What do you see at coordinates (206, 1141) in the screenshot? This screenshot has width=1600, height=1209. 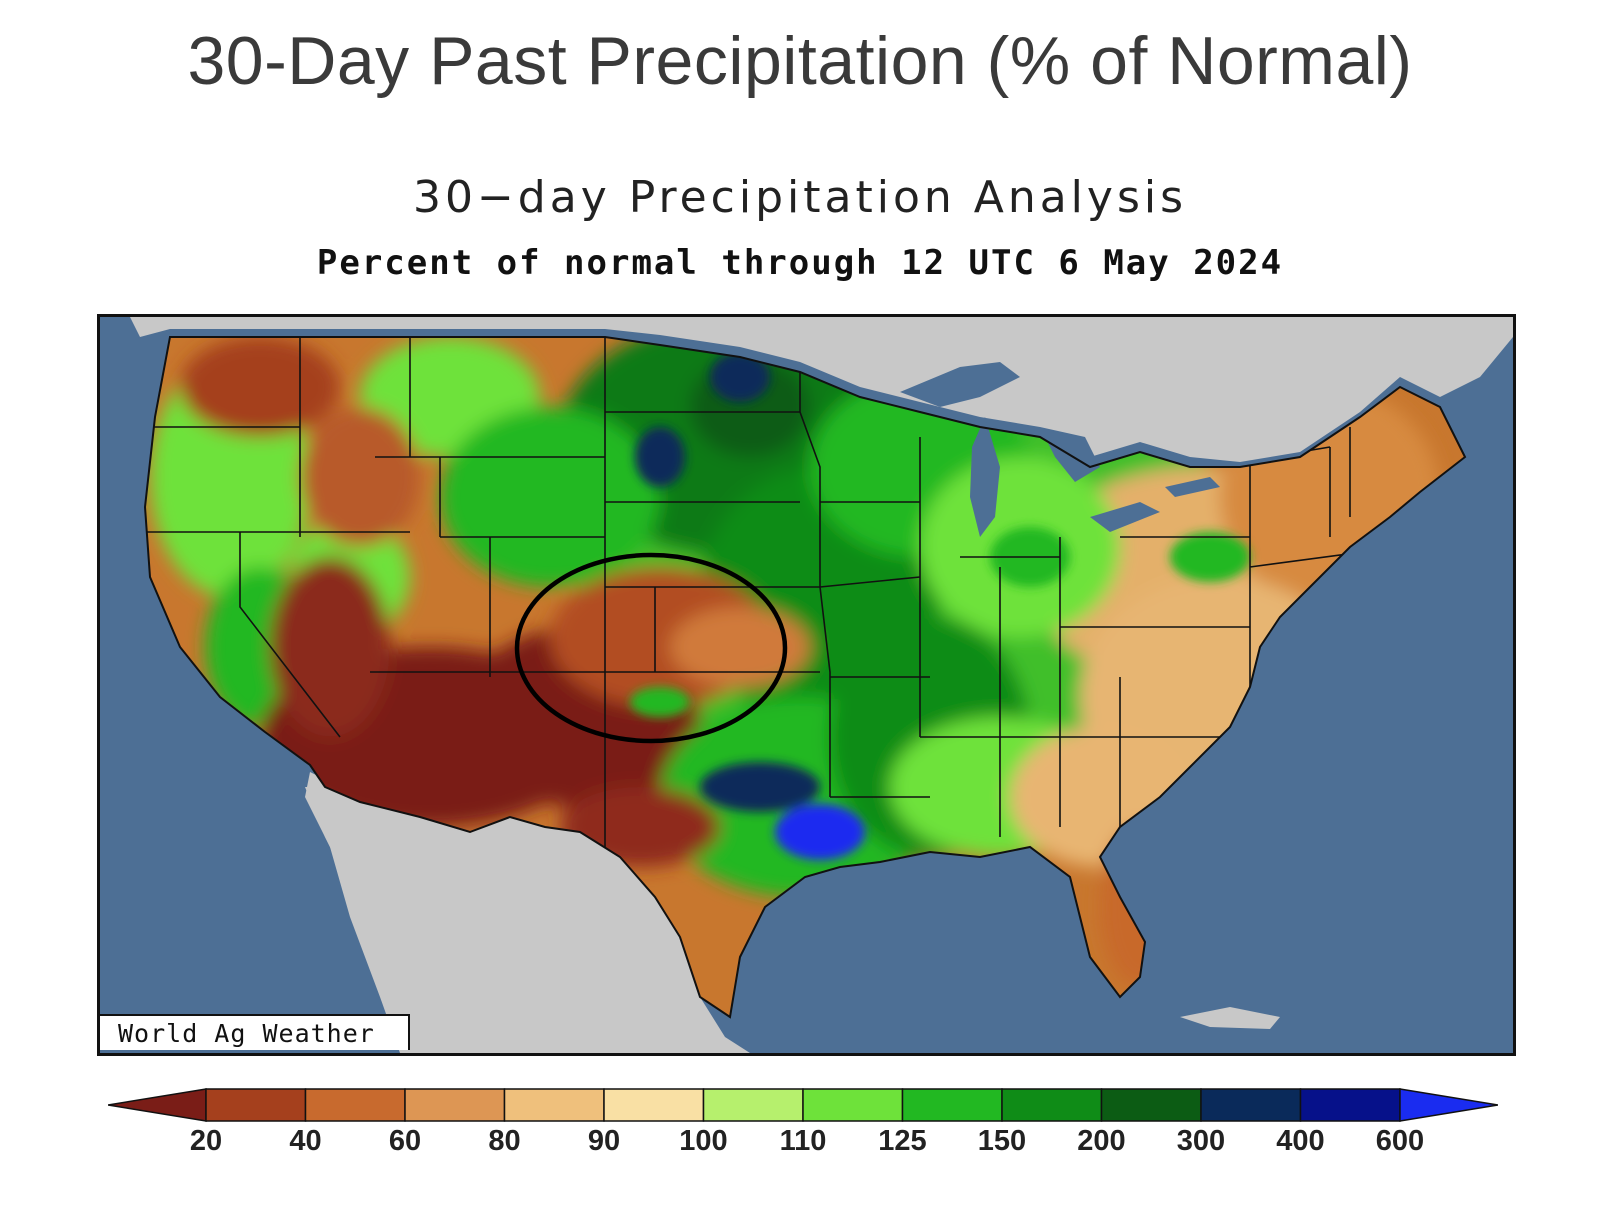 I see `legend-tick-label: 20` at bounding box center [206, 1141].